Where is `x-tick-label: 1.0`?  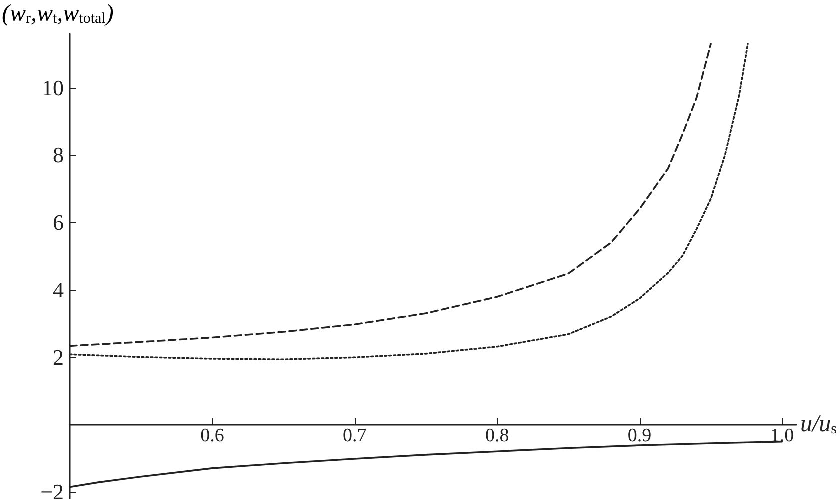 x-tick-label: 1.0 is located at coordinates (782, 435).